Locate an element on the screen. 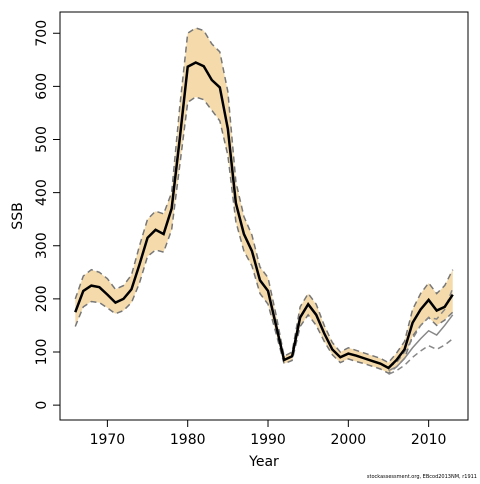 The image size is (480, 484). y-tick-label: 0 is located at coordinates (42, 405).